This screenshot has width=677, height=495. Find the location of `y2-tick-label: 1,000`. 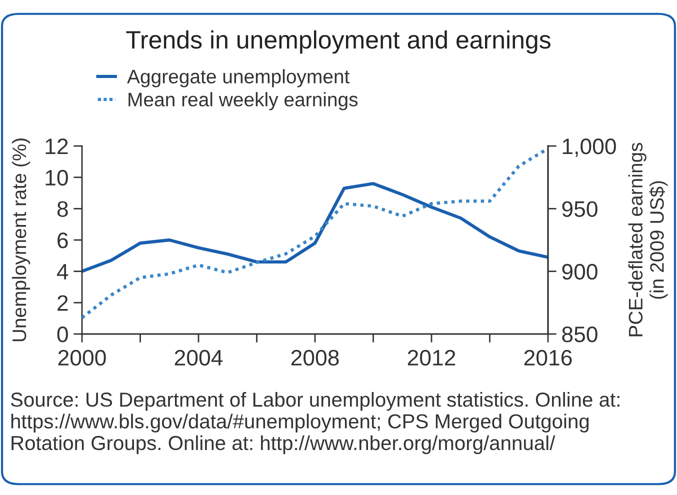

y2-tick-label: 1,000 is located at coordinates (589, 147).